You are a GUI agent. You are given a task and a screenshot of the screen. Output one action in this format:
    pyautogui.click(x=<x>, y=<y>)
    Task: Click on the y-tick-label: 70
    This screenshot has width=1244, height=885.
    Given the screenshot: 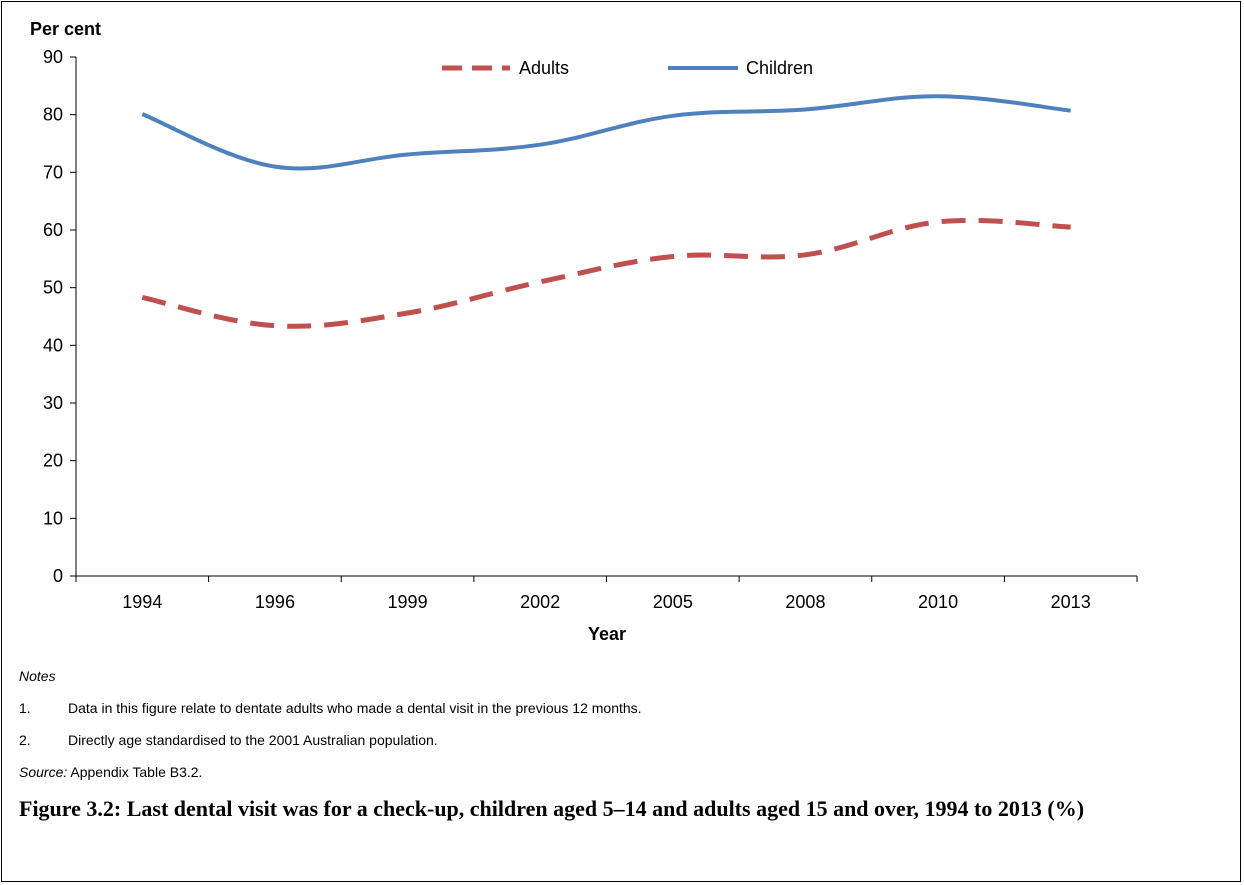 What is the action you would take?
    pyautogui.click(x=53, y=172)
    